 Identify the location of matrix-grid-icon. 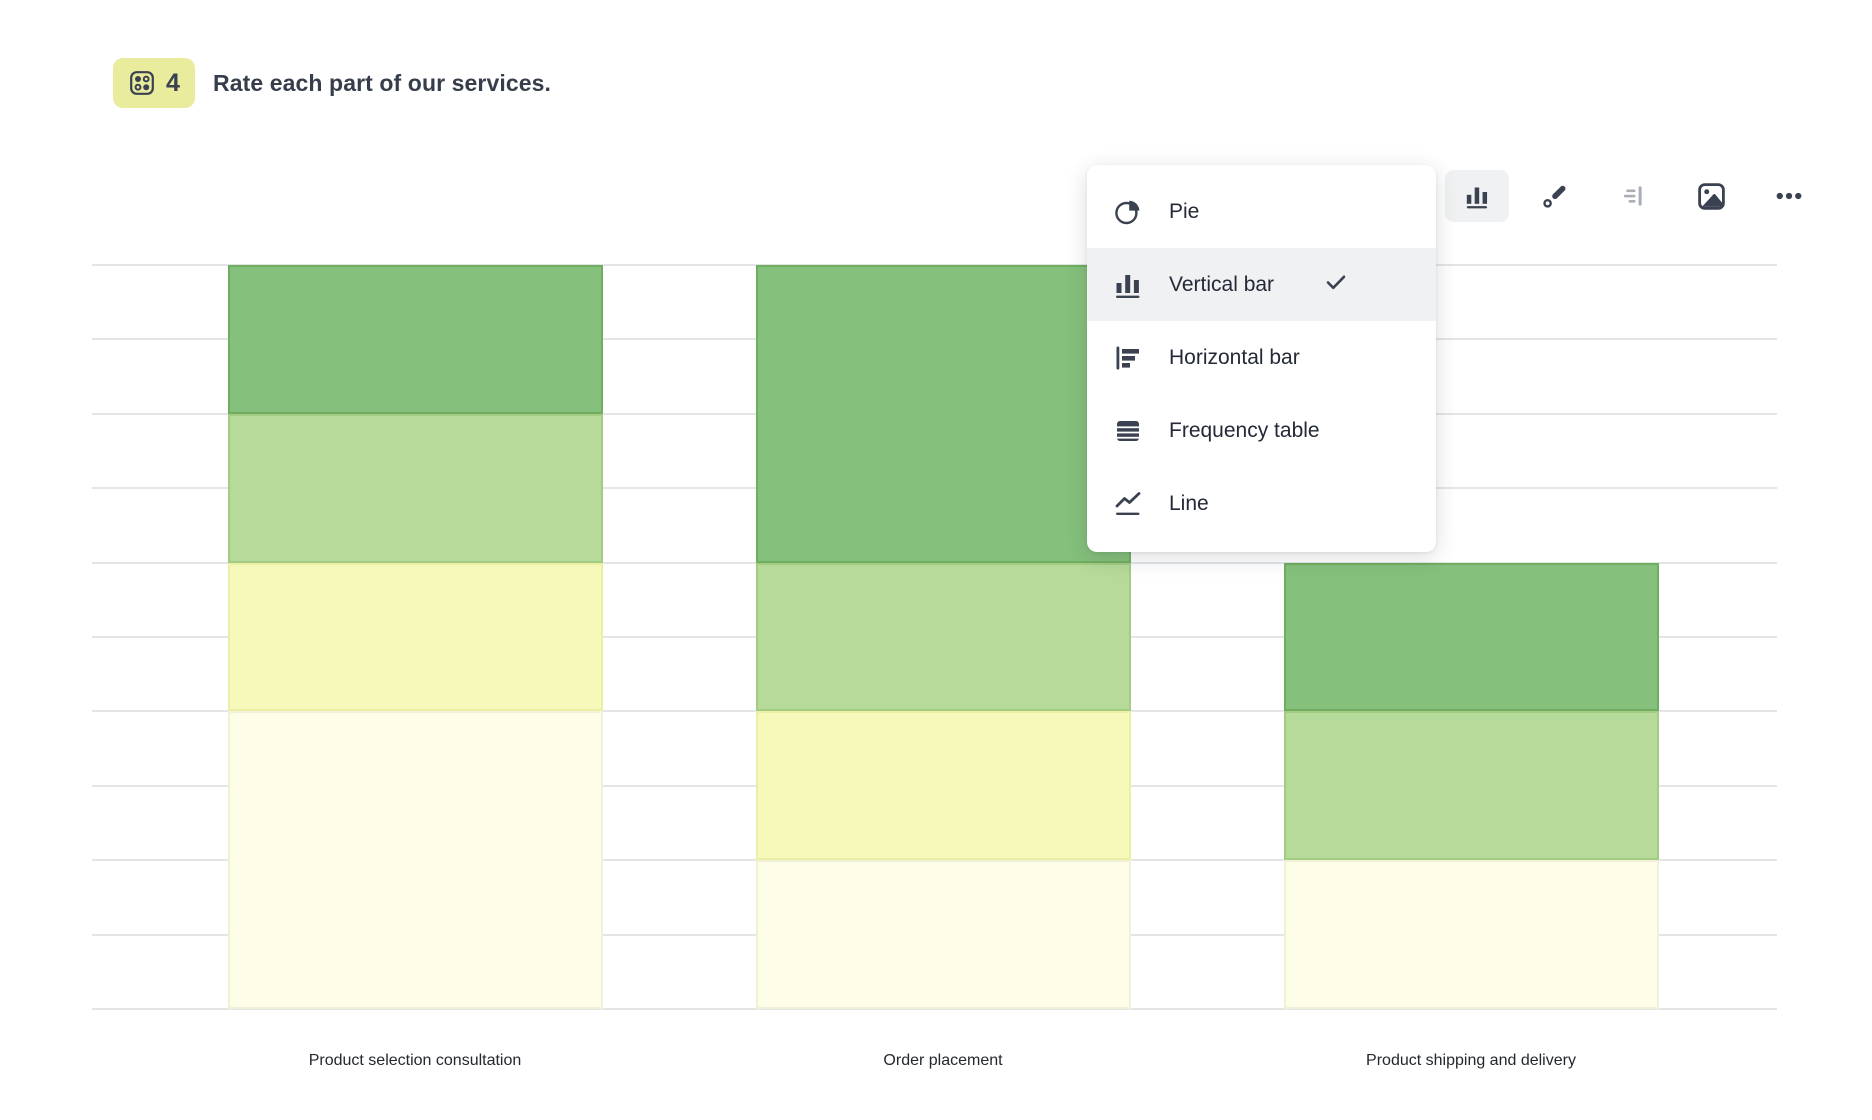
(142, 83).